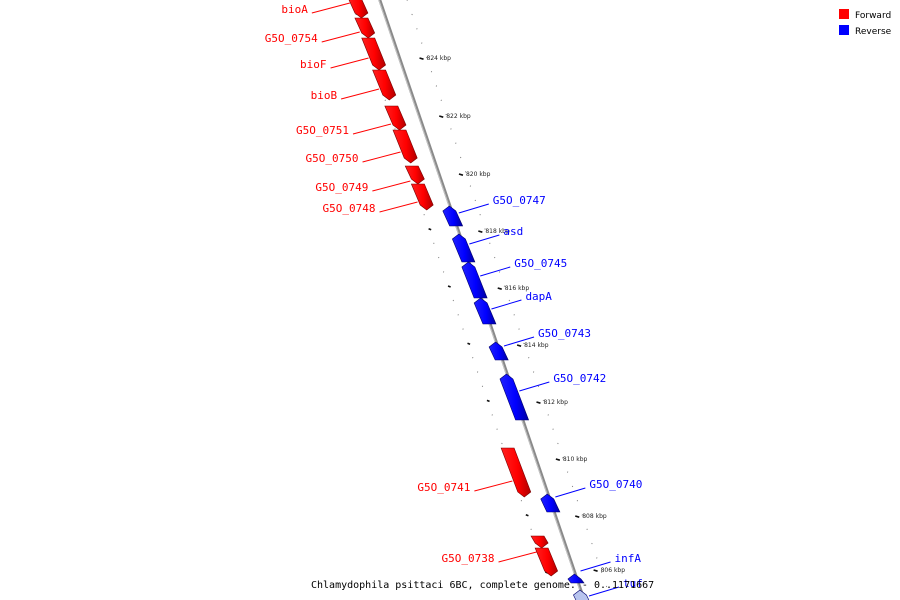  Describe the element at coordinates (291, 38) in the screenshot. I see `forward-gene-g5o-0754-label: G5O_0754` at that location.